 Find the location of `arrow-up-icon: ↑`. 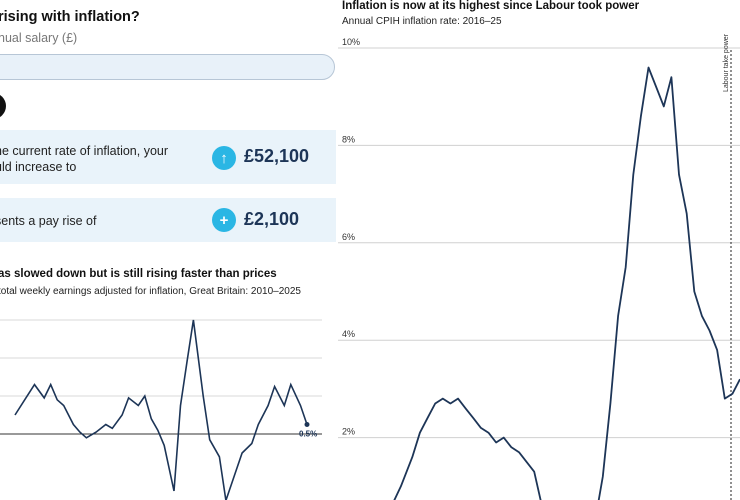

arrow-up-icon: ↑ is located at coordinates (224, 158).